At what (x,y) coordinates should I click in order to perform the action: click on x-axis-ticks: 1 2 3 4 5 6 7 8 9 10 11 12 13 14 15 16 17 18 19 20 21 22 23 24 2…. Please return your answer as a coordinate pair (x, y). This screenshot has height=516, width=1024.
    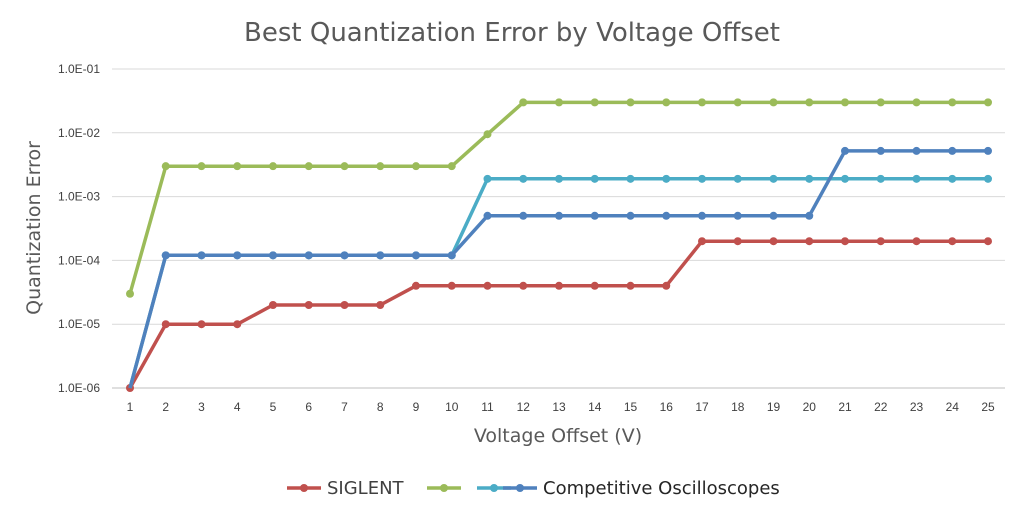
    Looking at the image, I should click on (561, 407).